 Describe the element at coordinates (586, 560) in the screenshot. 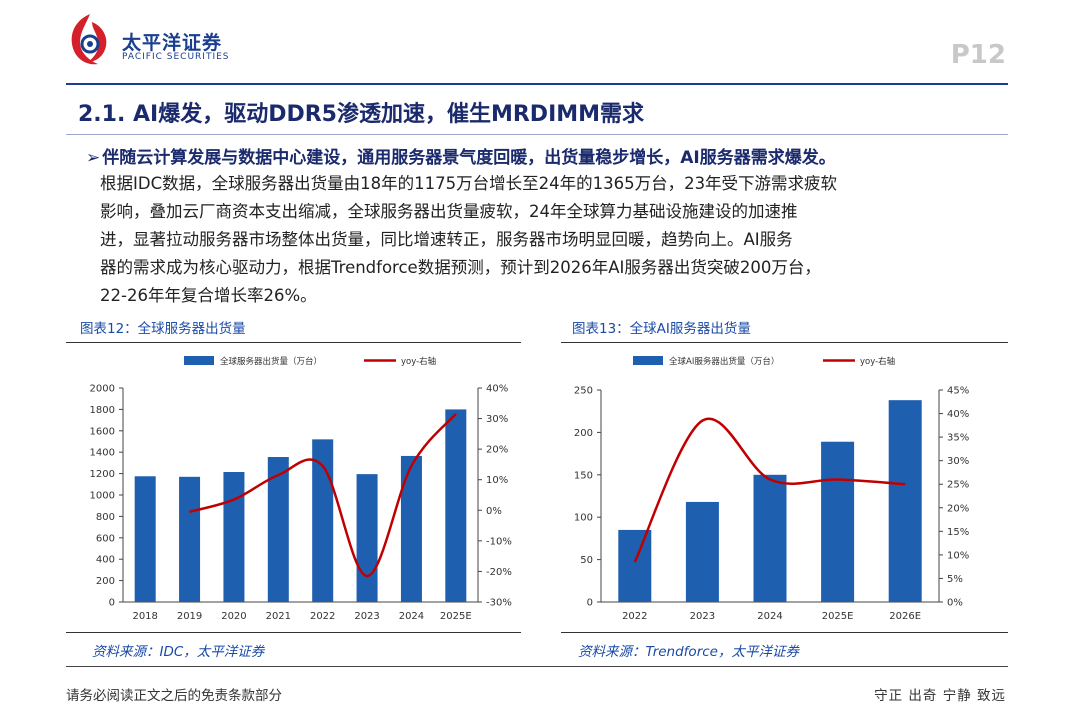

I see `y-tick-label: 50` at that location.